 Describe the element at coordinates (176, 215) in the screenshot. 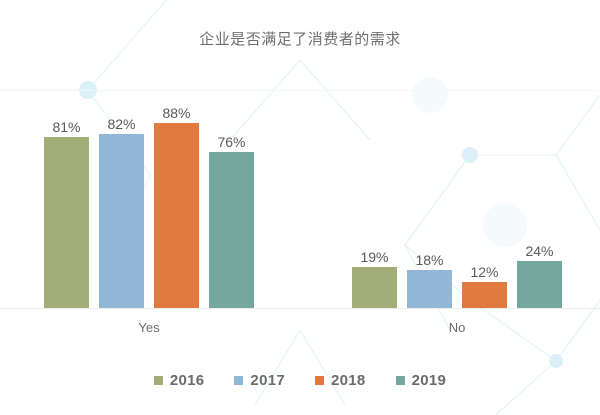

I see `bar-yes-2018` at that location.